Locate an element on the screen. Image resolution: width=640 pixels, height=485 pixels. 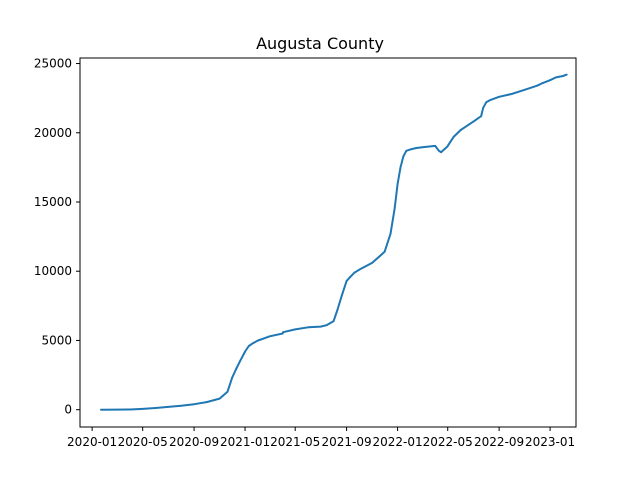
y-tick-label: 0 is located at coordinates (68, 410).